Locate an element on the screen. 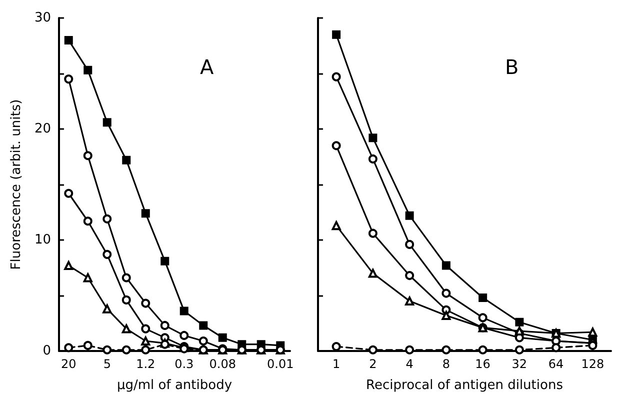 The width and height of the screenshot is (617, 401). x-tick-label: 5 is located at coordinates (107, 364).